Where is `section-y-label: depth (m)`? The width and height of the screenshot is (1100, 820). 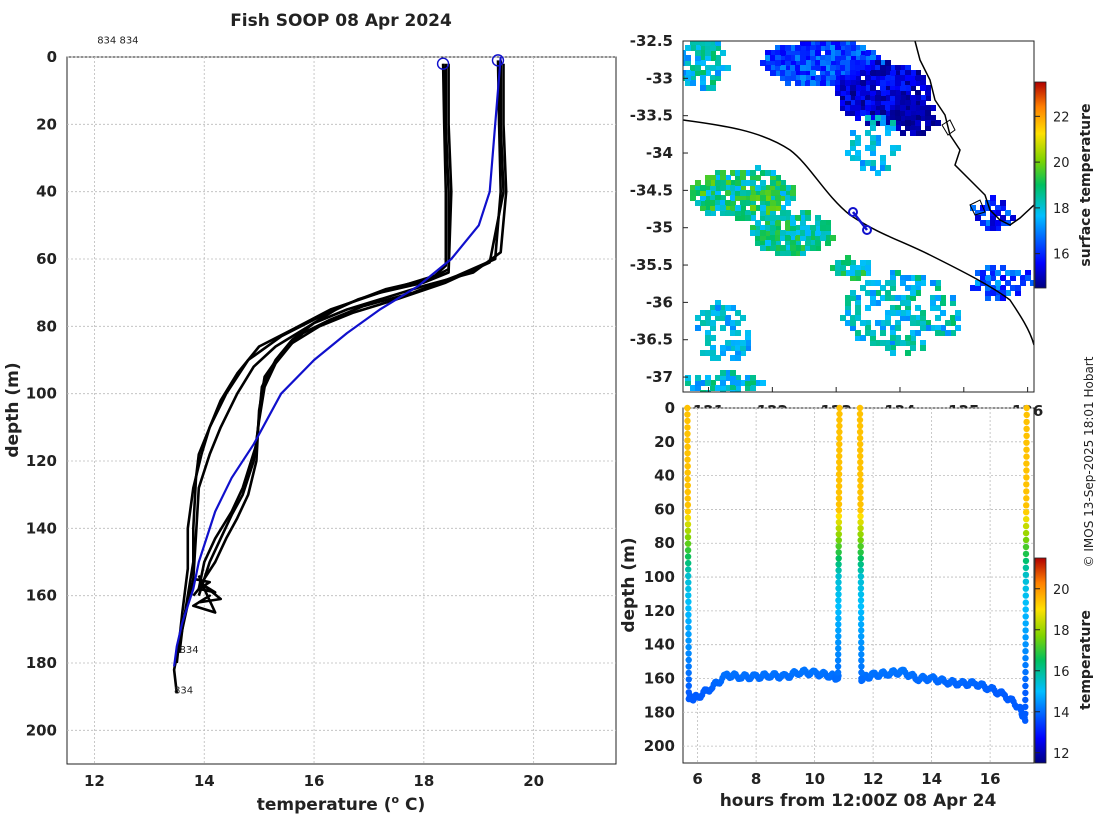
section-y-label: depth (m) is located at coordinates (629, 584).